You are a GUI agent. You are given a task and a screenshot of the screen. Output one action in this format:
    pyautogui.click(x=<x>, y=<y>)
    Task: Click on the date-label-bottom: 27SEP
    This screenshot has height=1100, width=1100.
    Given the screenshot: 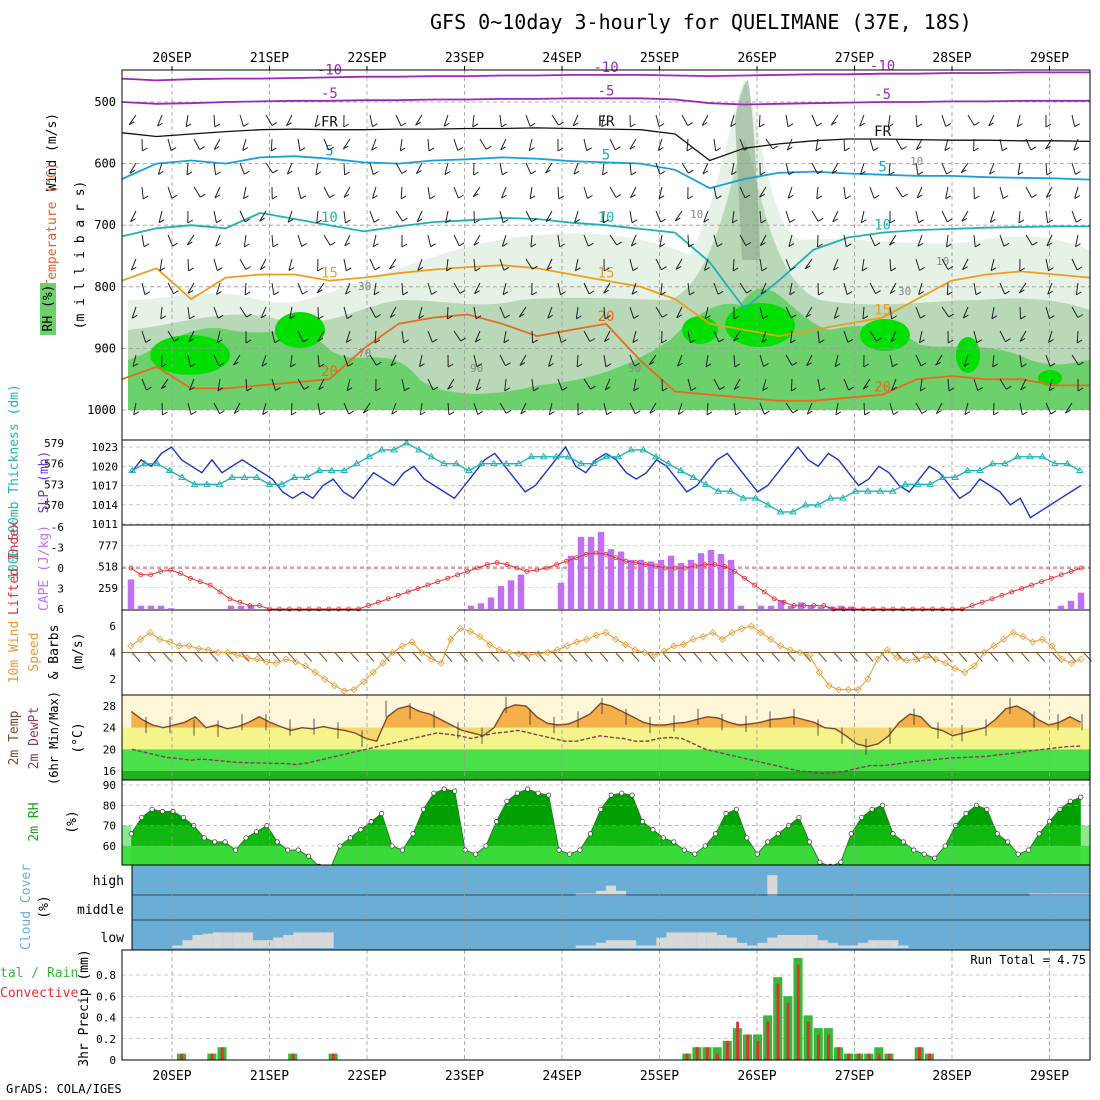 What is the action you would take?
    pyautogui.click(x=854, y=1076)
    